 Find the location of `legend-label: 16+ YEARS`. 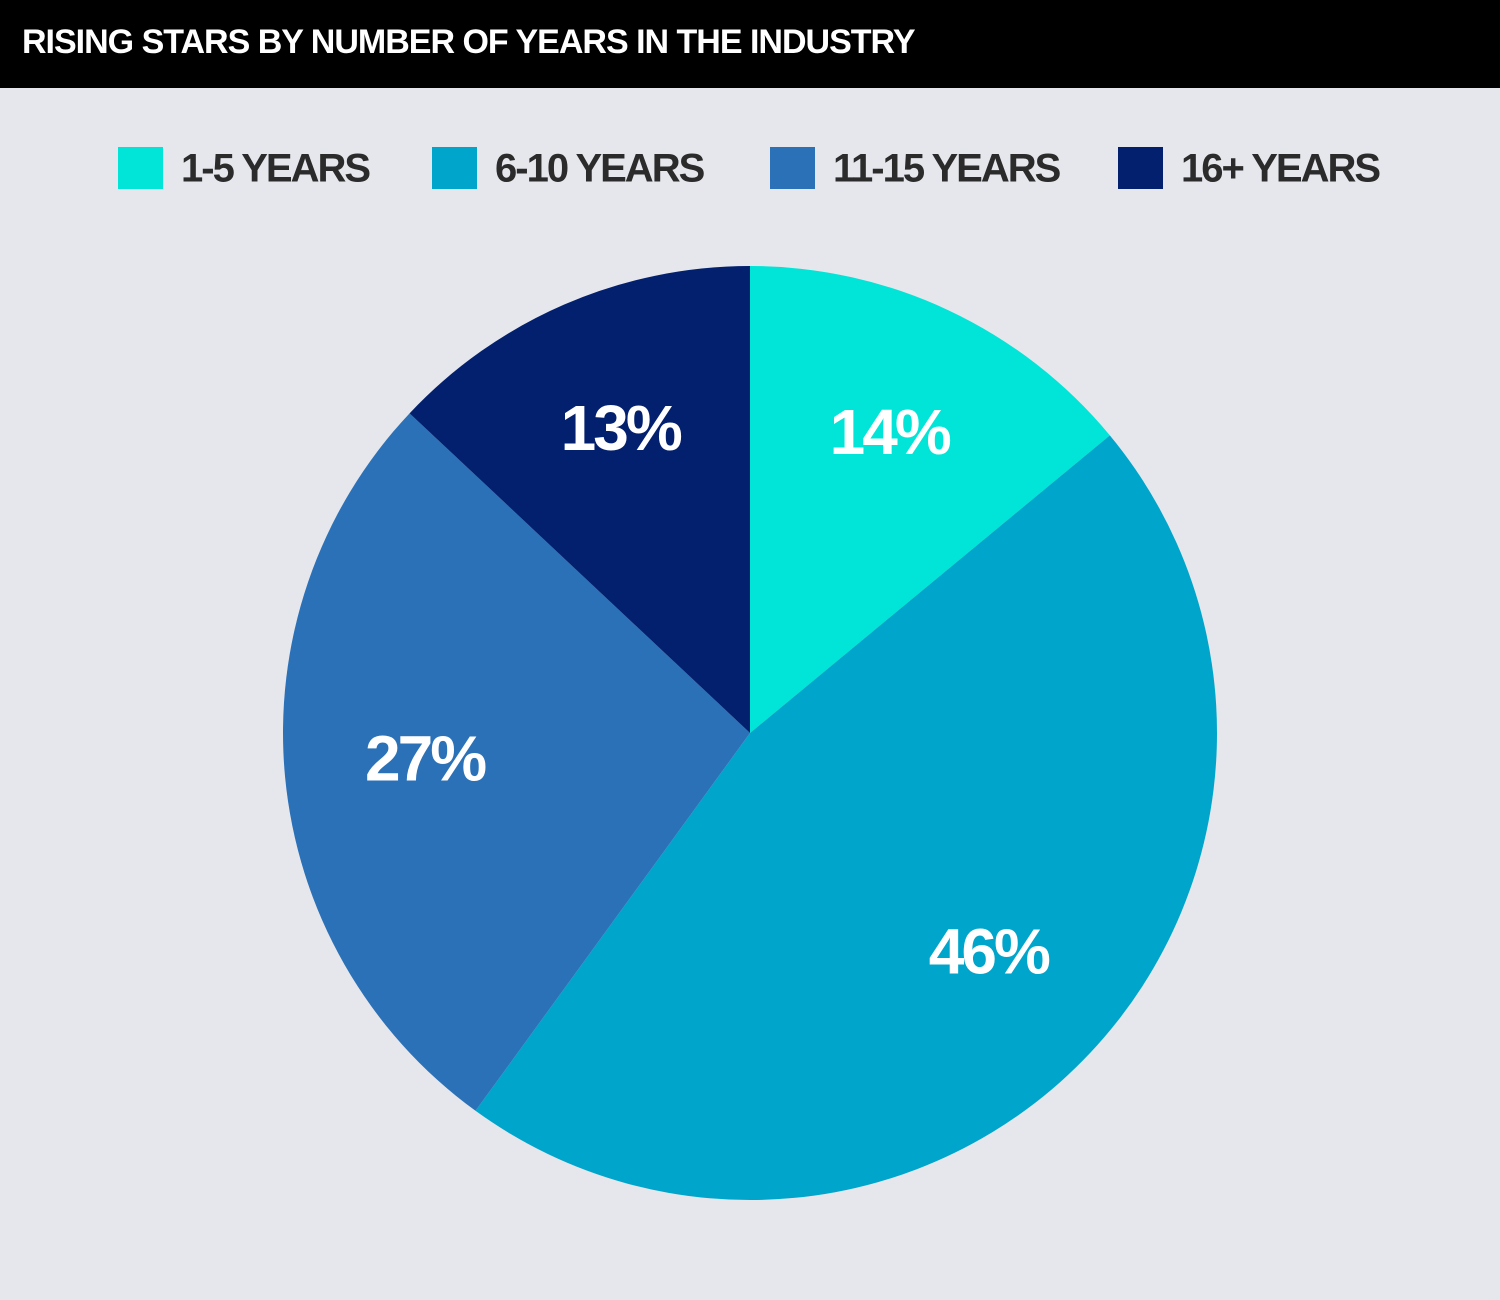

legend-label: 16+ YEARS is located at coordinates (1280, 169).